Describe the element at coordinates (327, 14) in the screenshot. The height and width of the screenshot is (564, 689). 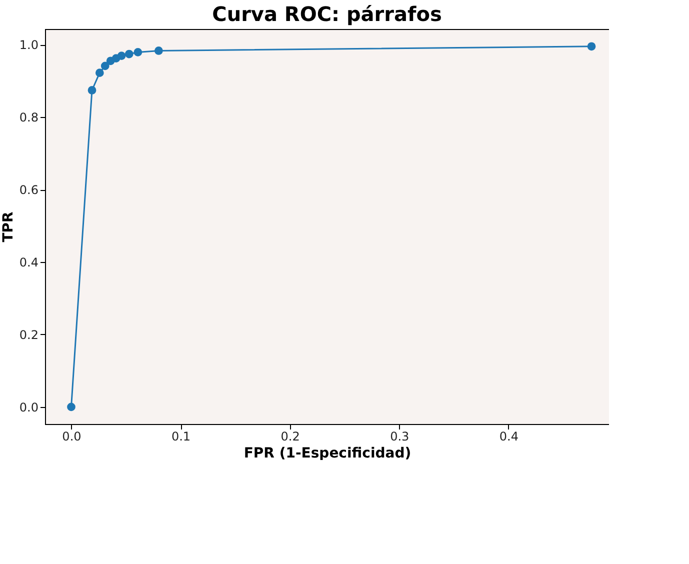
I see `chart-title: Curva ROC: párrafos` at that location.